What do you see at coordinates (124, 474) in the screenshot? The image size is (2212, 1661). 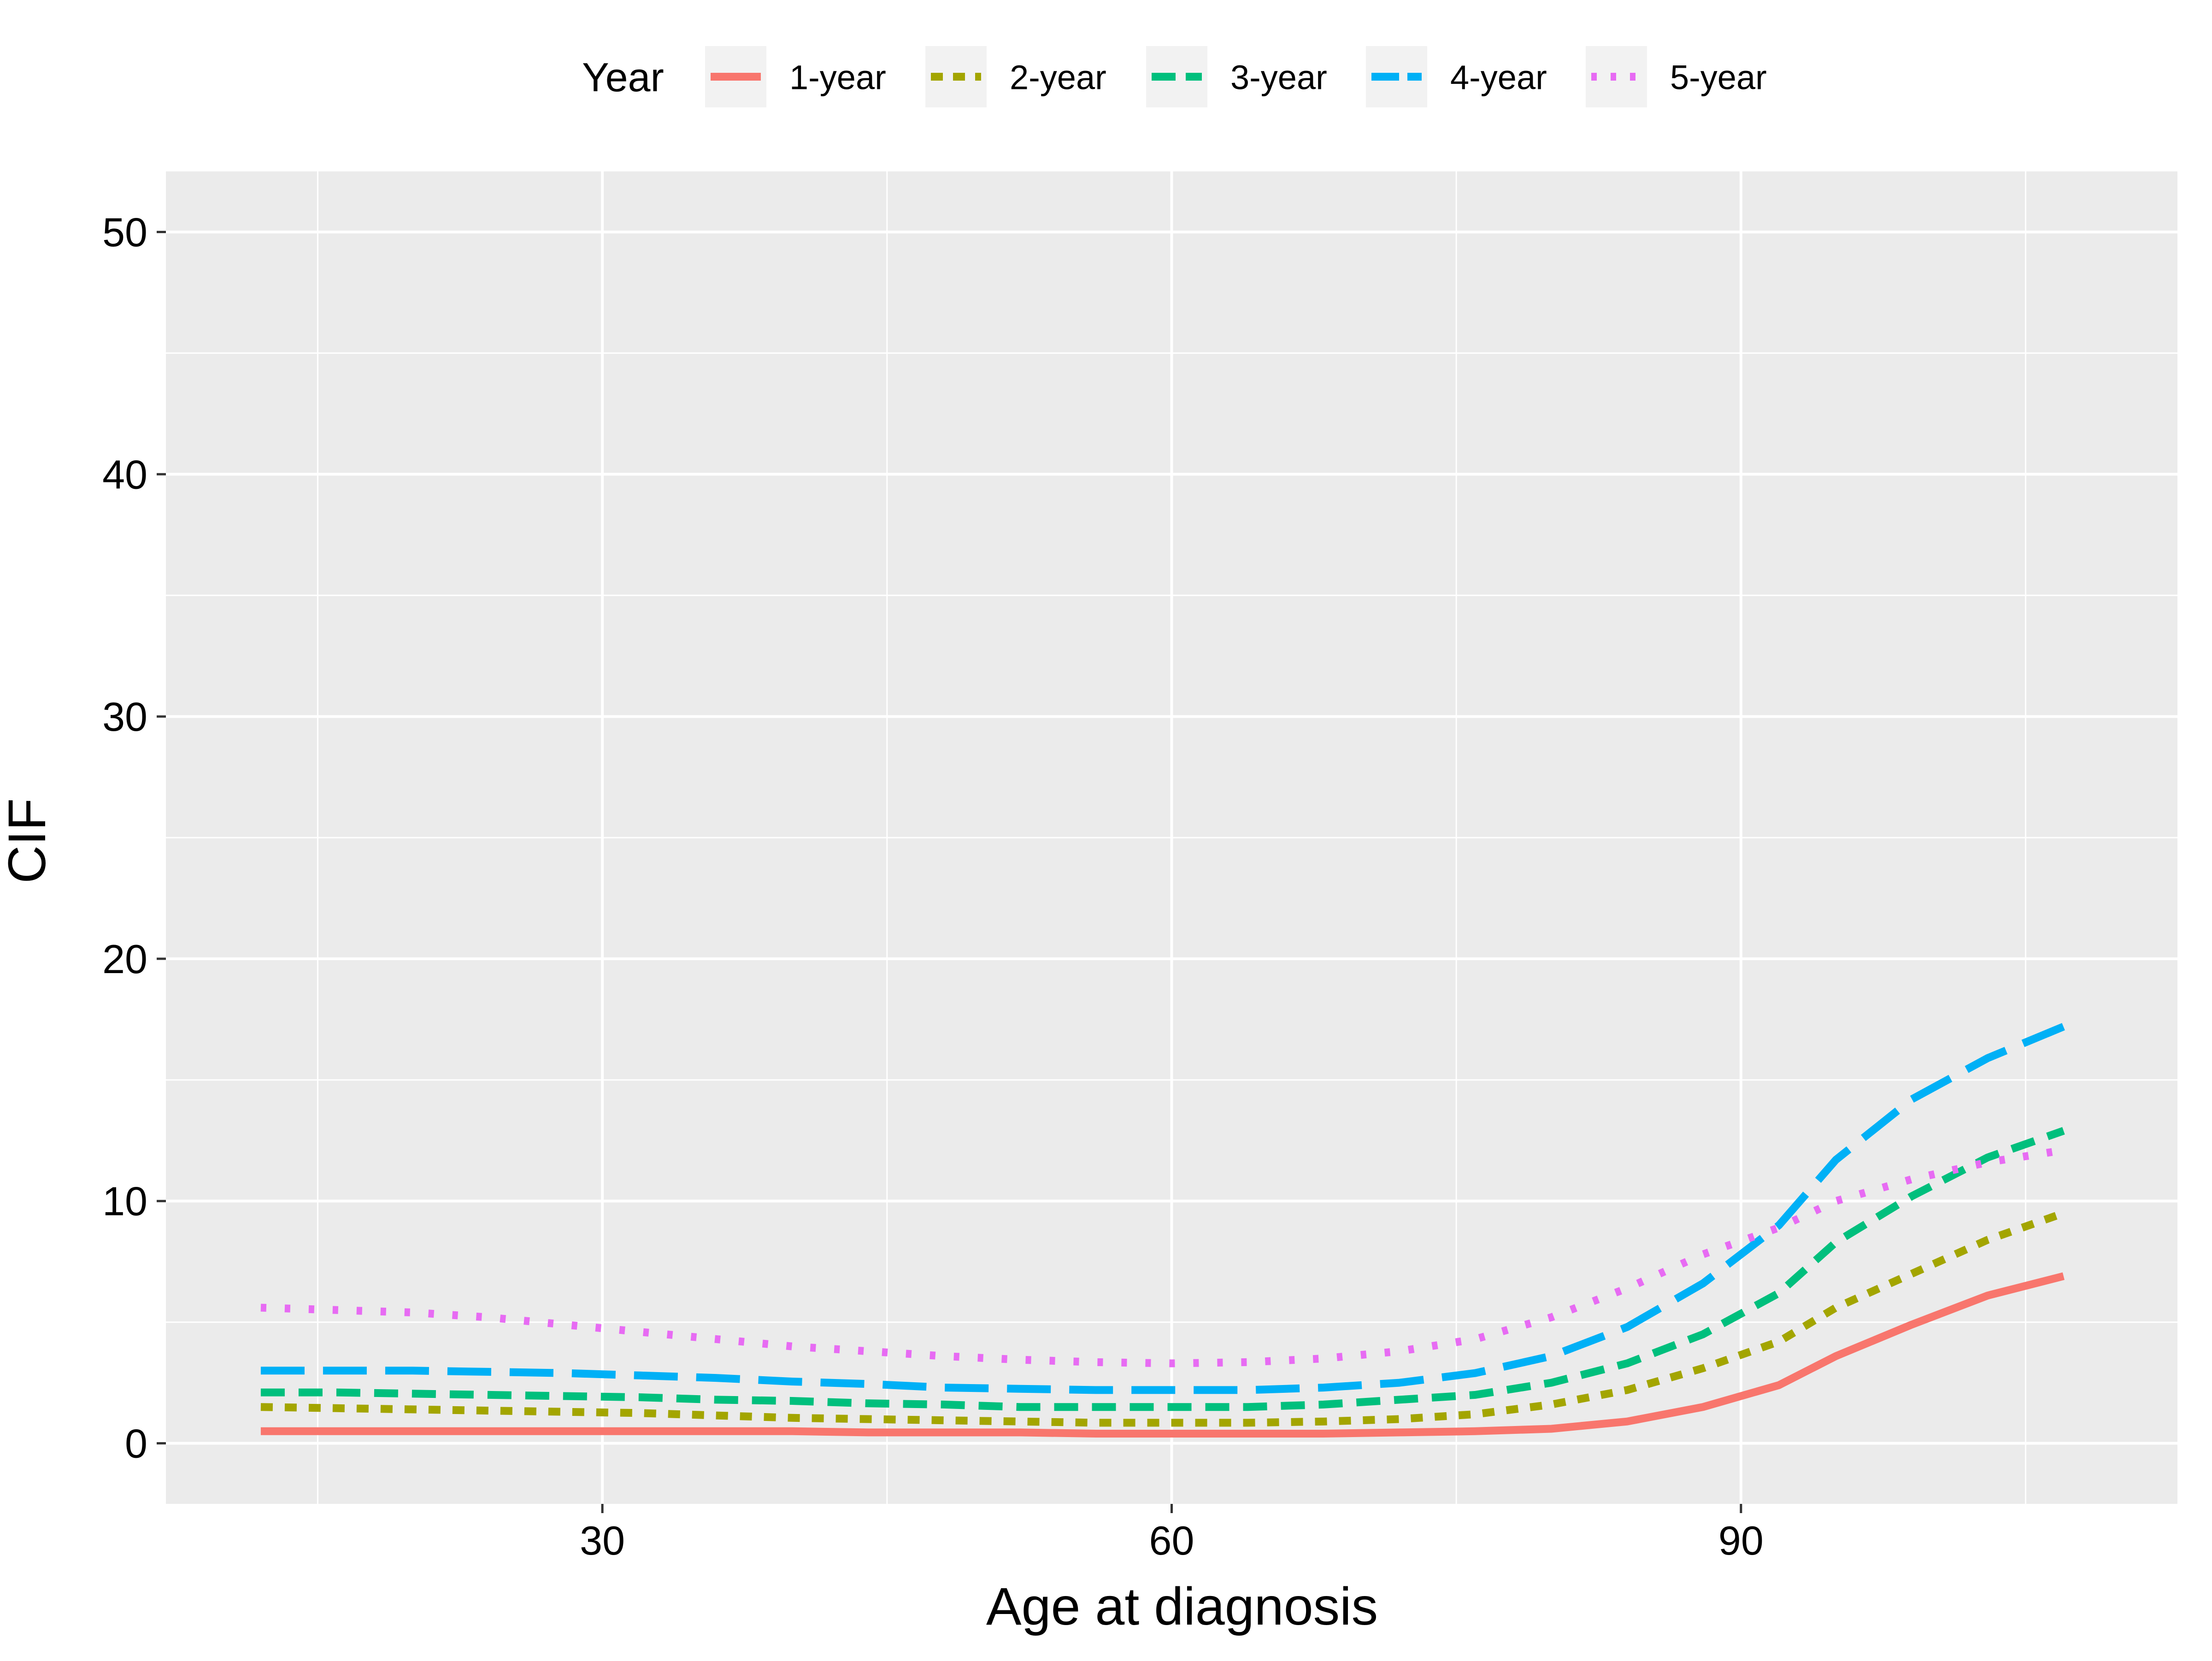 I see `y-tick-label: 40` at bounding box center [124, 474].